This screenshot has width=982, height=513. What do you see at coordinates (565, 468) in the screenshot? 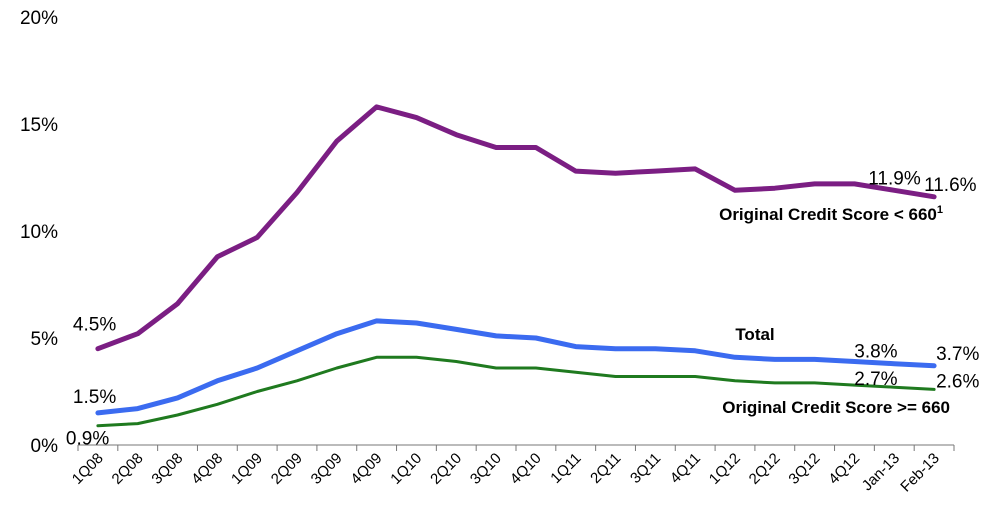
I see `x-tick-label: 1Q11` at bounding box center [565, 468].